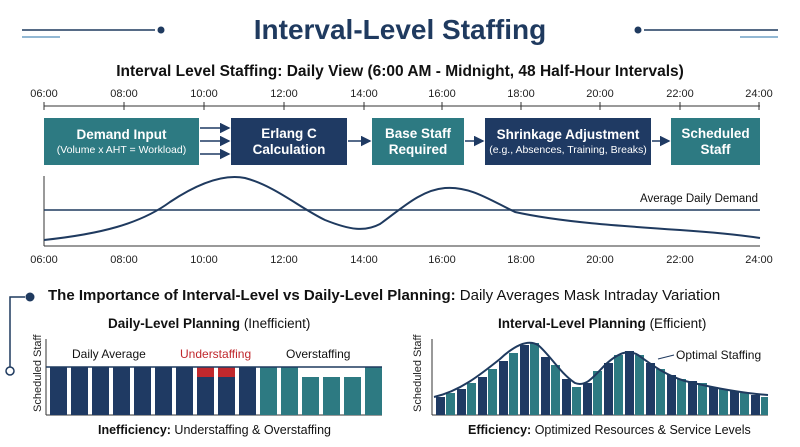 This screenshot has width=800, height=447. Describe the element at coordinates (289, 133) in the screenshot. I see `erlang-c-label-1: Erlang C` at that location.